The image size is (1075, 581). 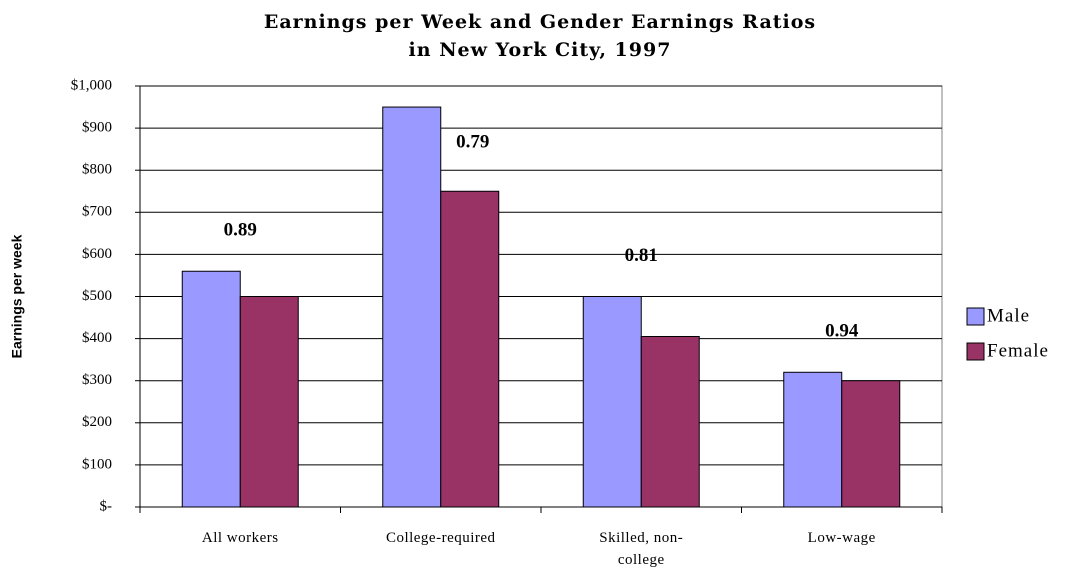 I want to click on y-tick-label: $900, so click(x=97, y=128).